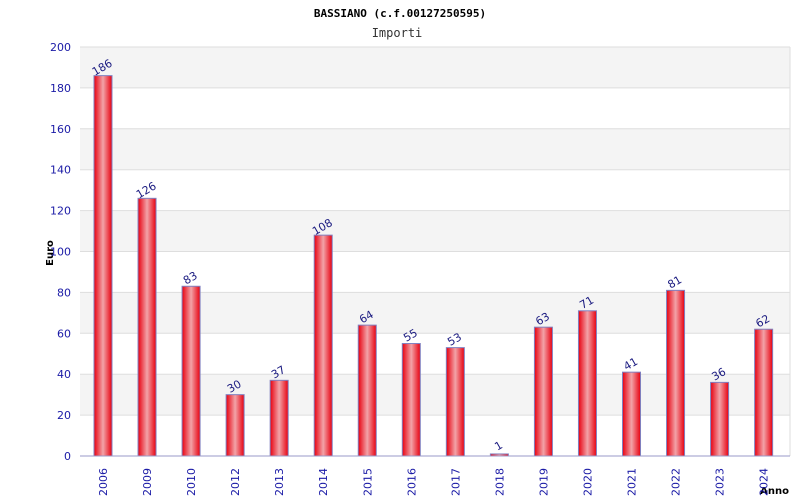  What do you see at coordinates (586, 303) in the screenshot?
I see `data-label: 71` at bounding box center [586, 303].